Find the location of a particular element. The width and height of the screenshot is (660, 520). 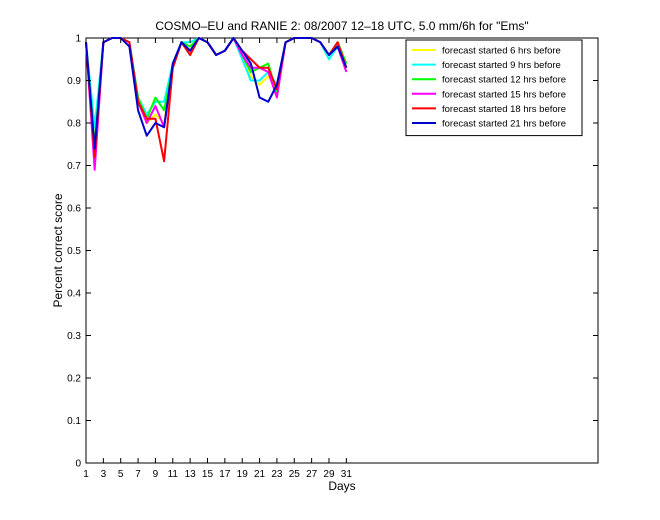

series-layer is located at coordinates (216, 104).